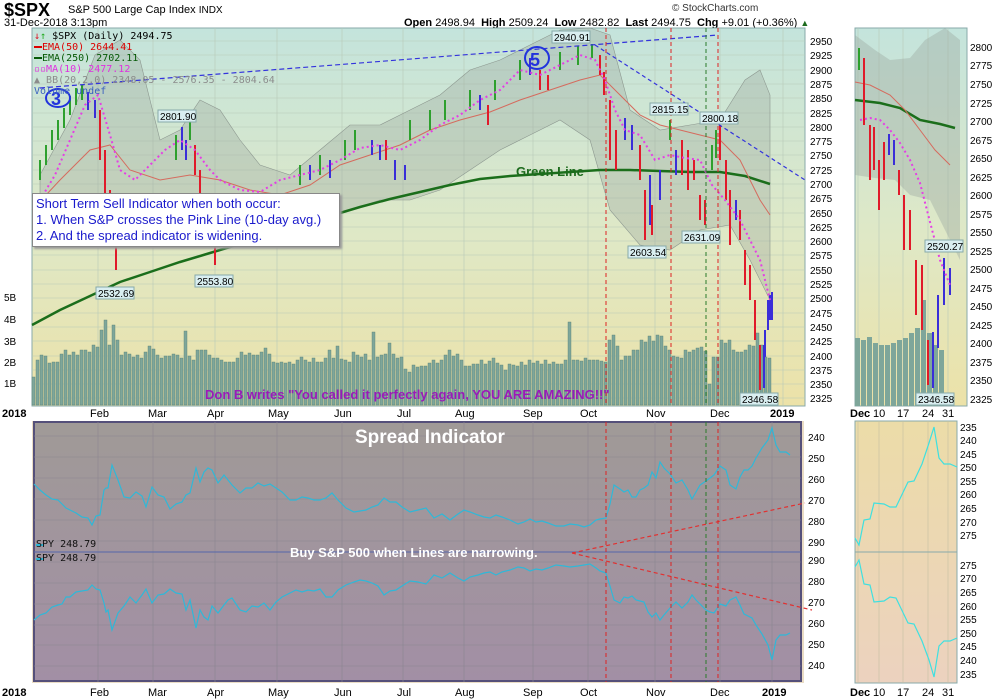 The image size is (1000, 700). Describe the element at coordinates (670, 110) in the screenshot. I see `svg-text: 2815.15` at that location.